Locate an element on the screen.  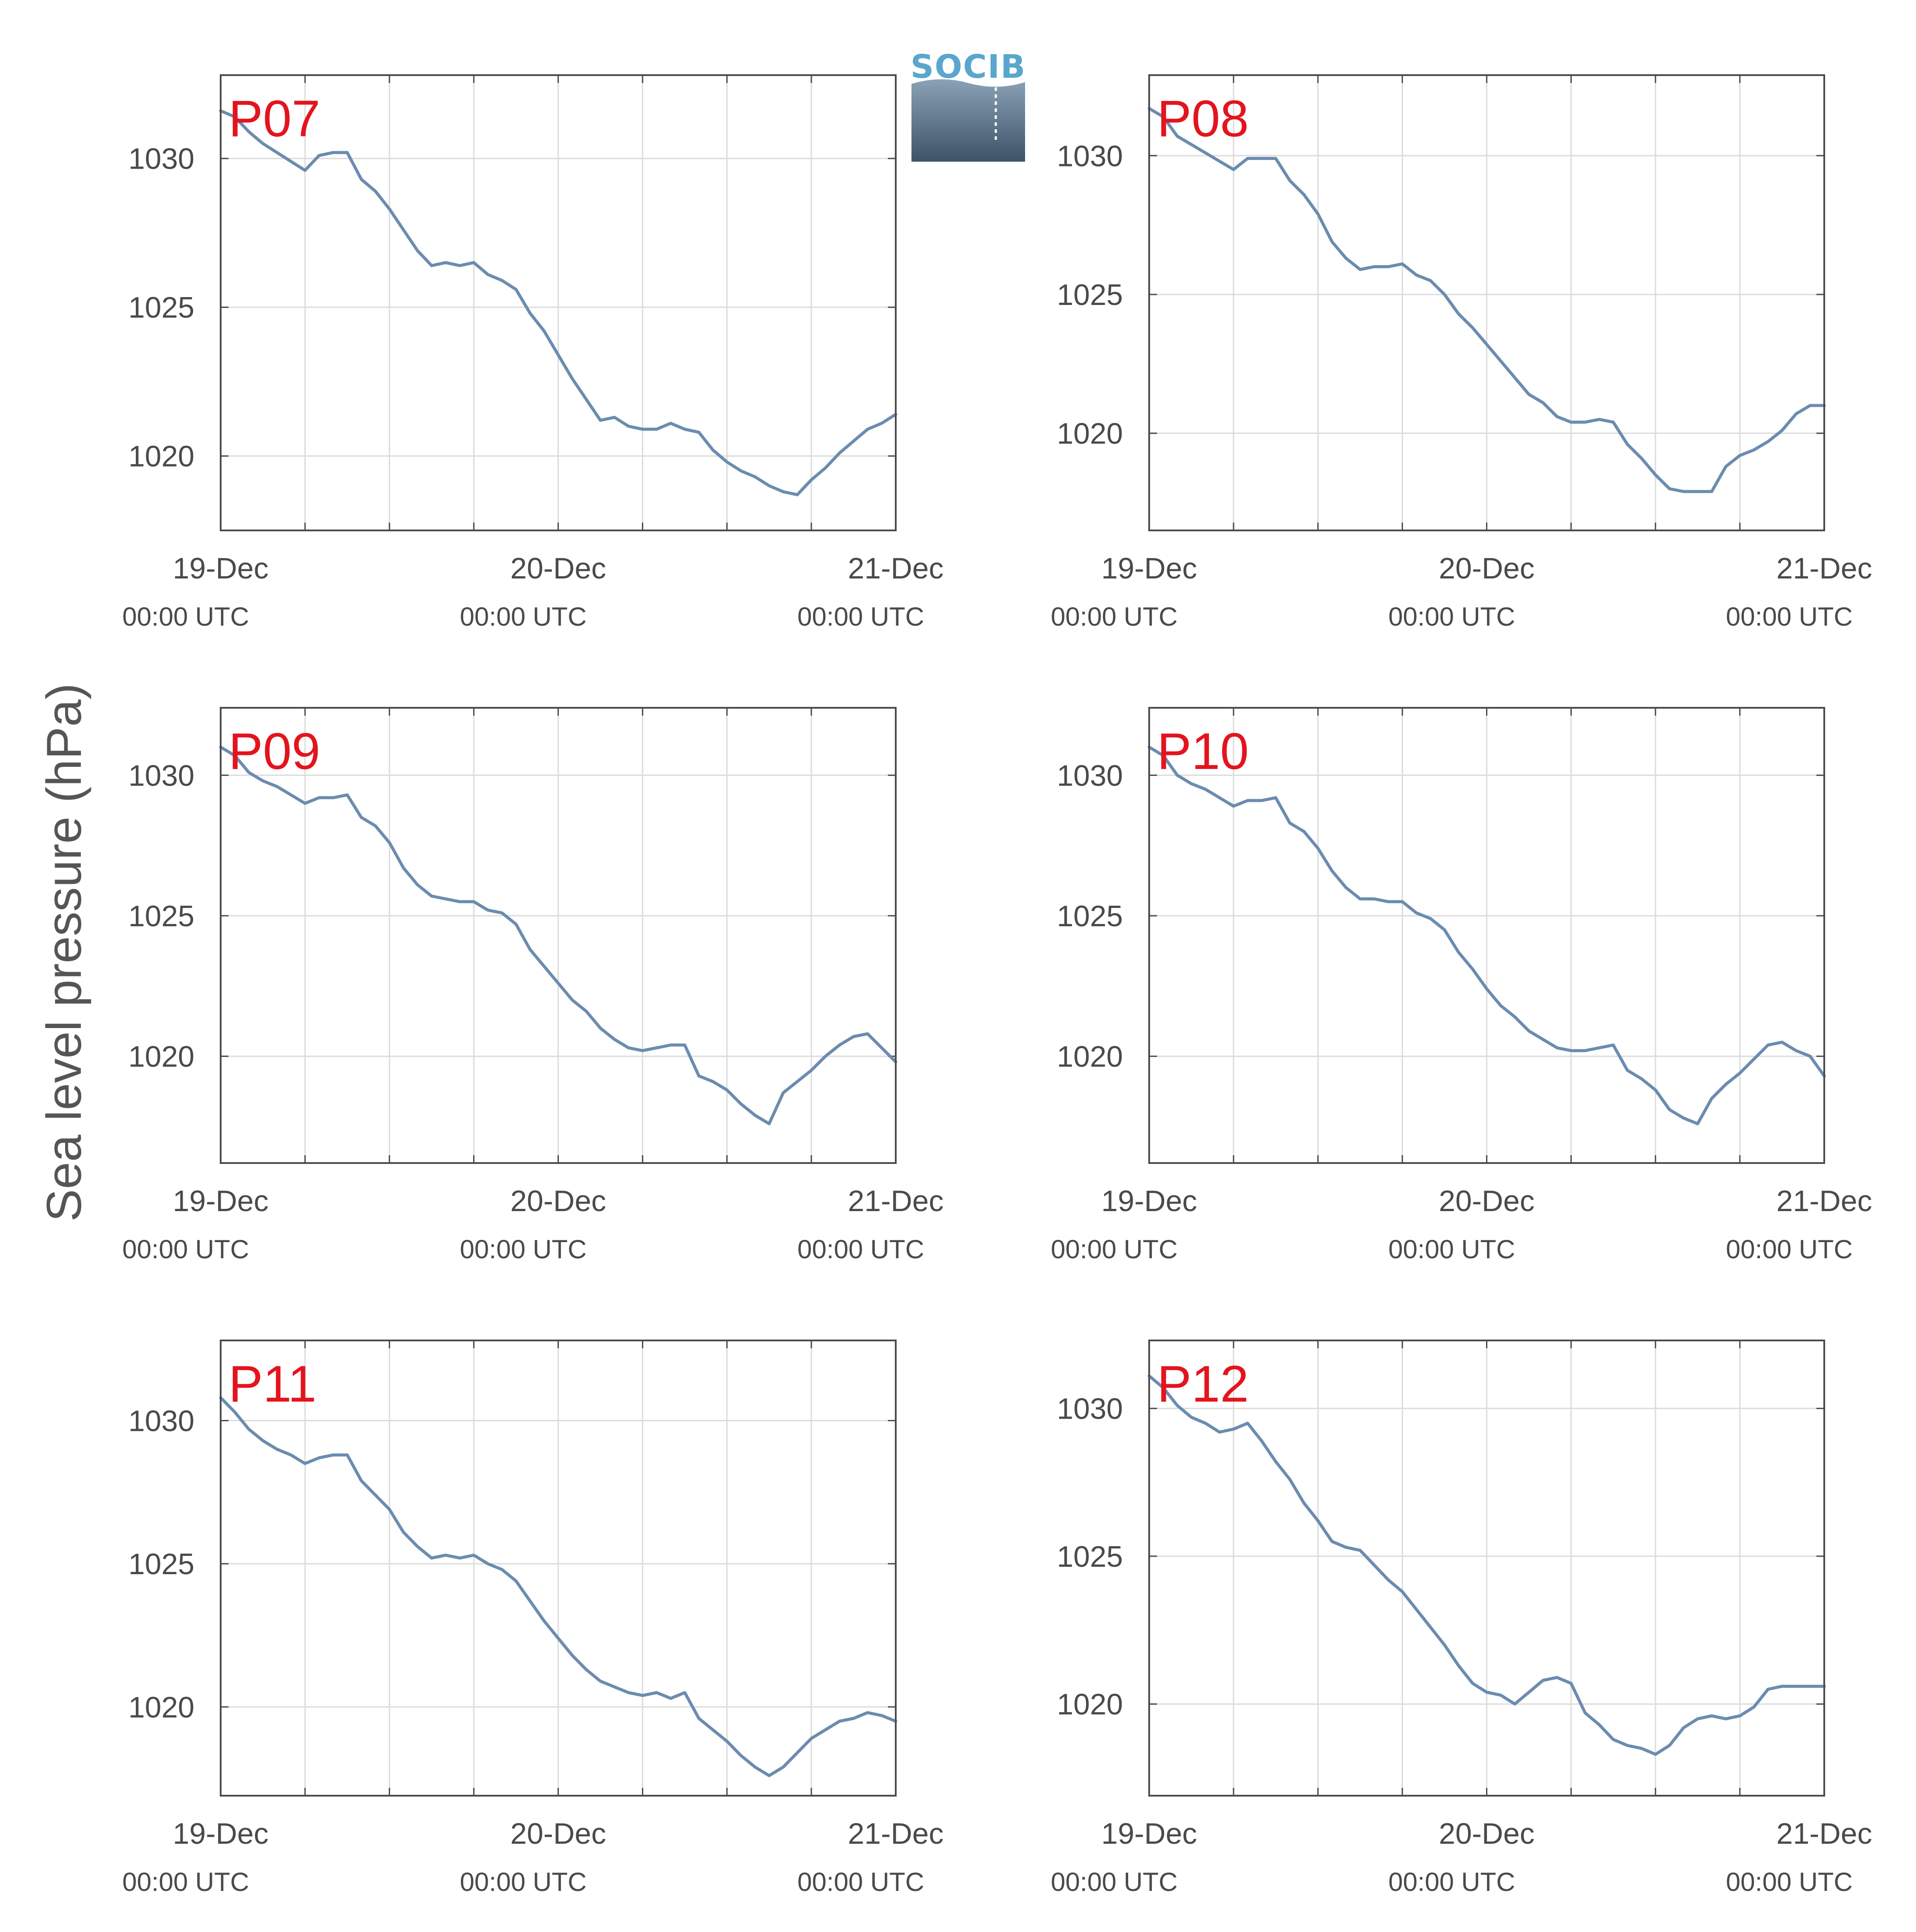
series-line-p08 is located at coordinates (1486, 300).